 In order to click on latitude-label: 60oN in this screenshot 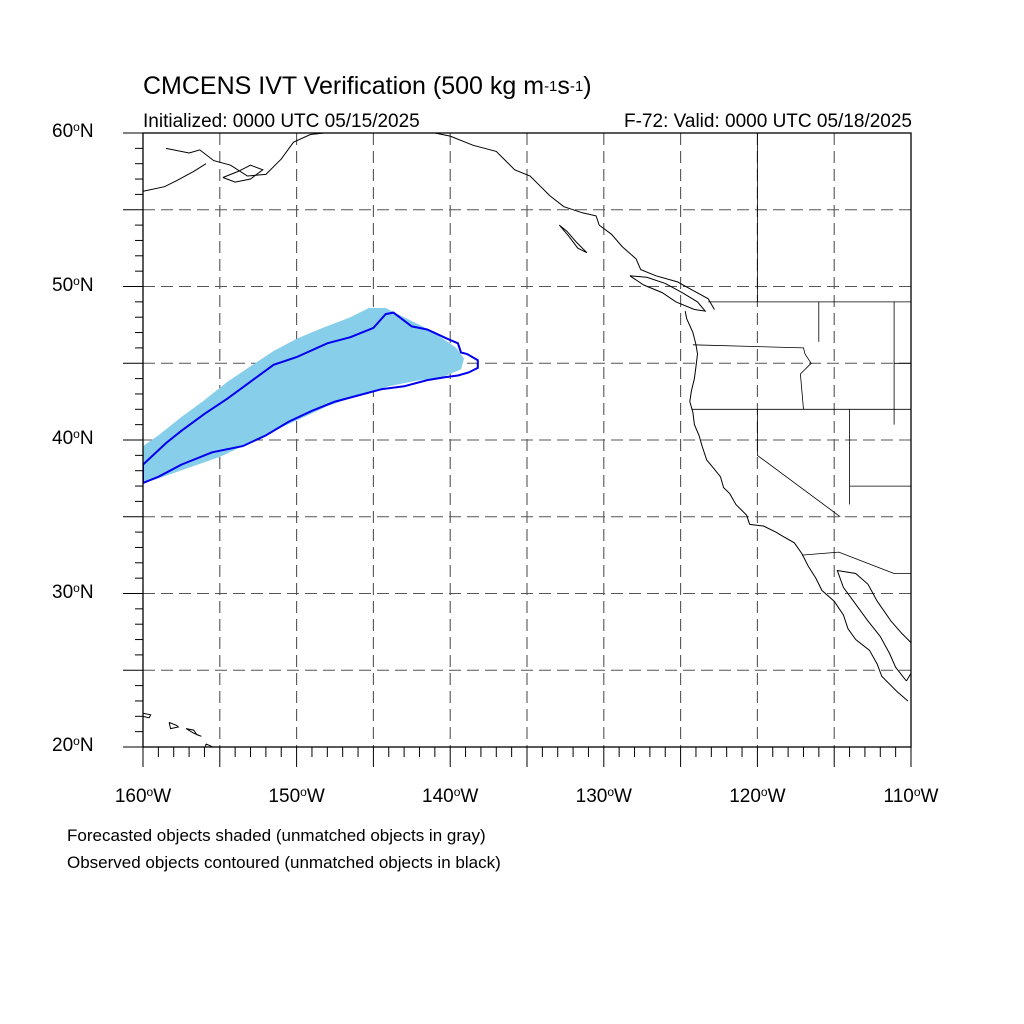, I will do `click(73, 131)`.